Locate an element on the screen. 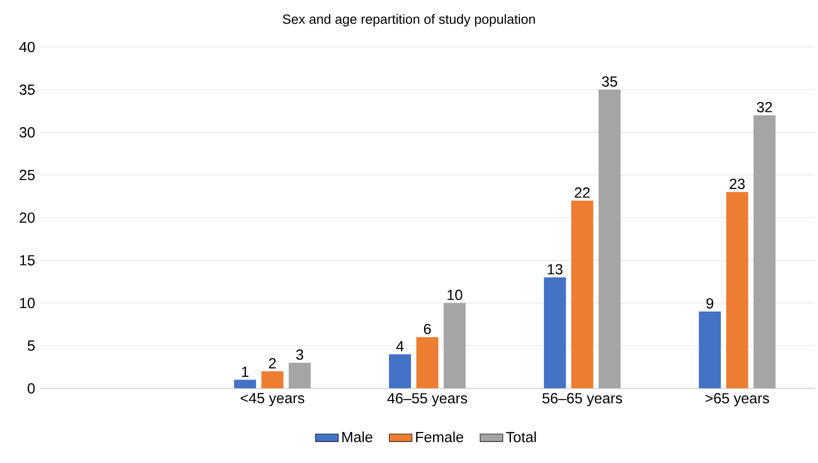  y-tick-label: 10 is located at coordinates (27, 303).